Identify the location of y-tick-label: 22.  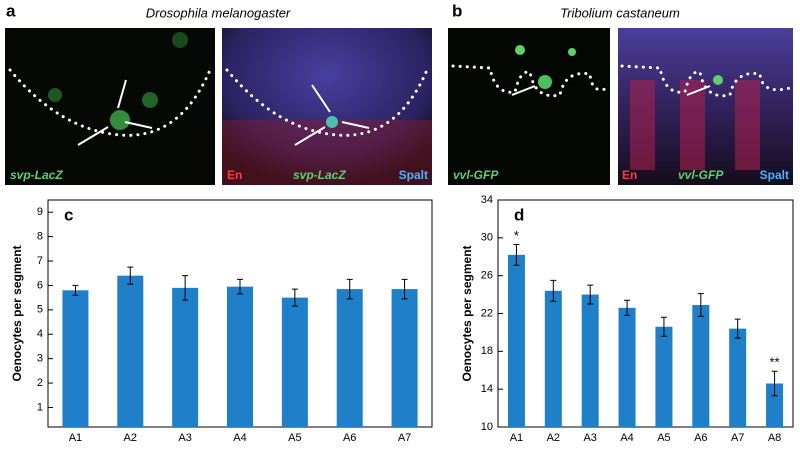
(487, 313).